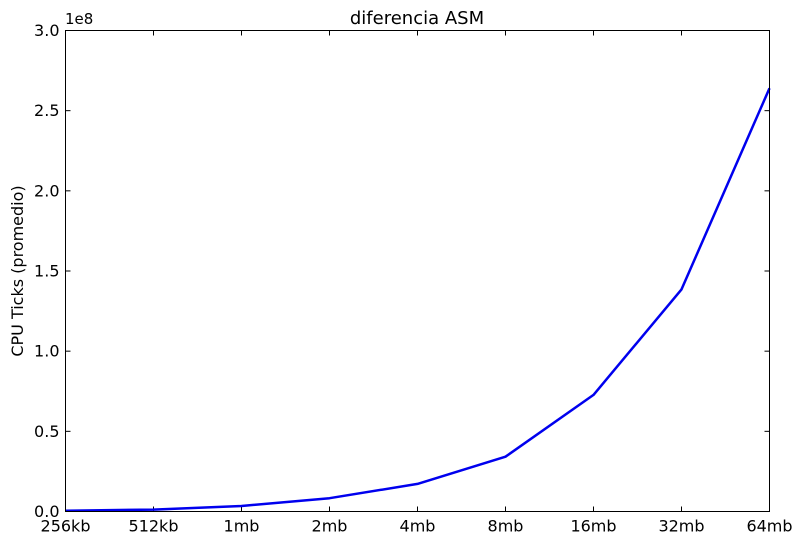  Describe the element at coordinates (417, 18) in the screenshot. I see `chart-title: diferencia ASM` at that location.